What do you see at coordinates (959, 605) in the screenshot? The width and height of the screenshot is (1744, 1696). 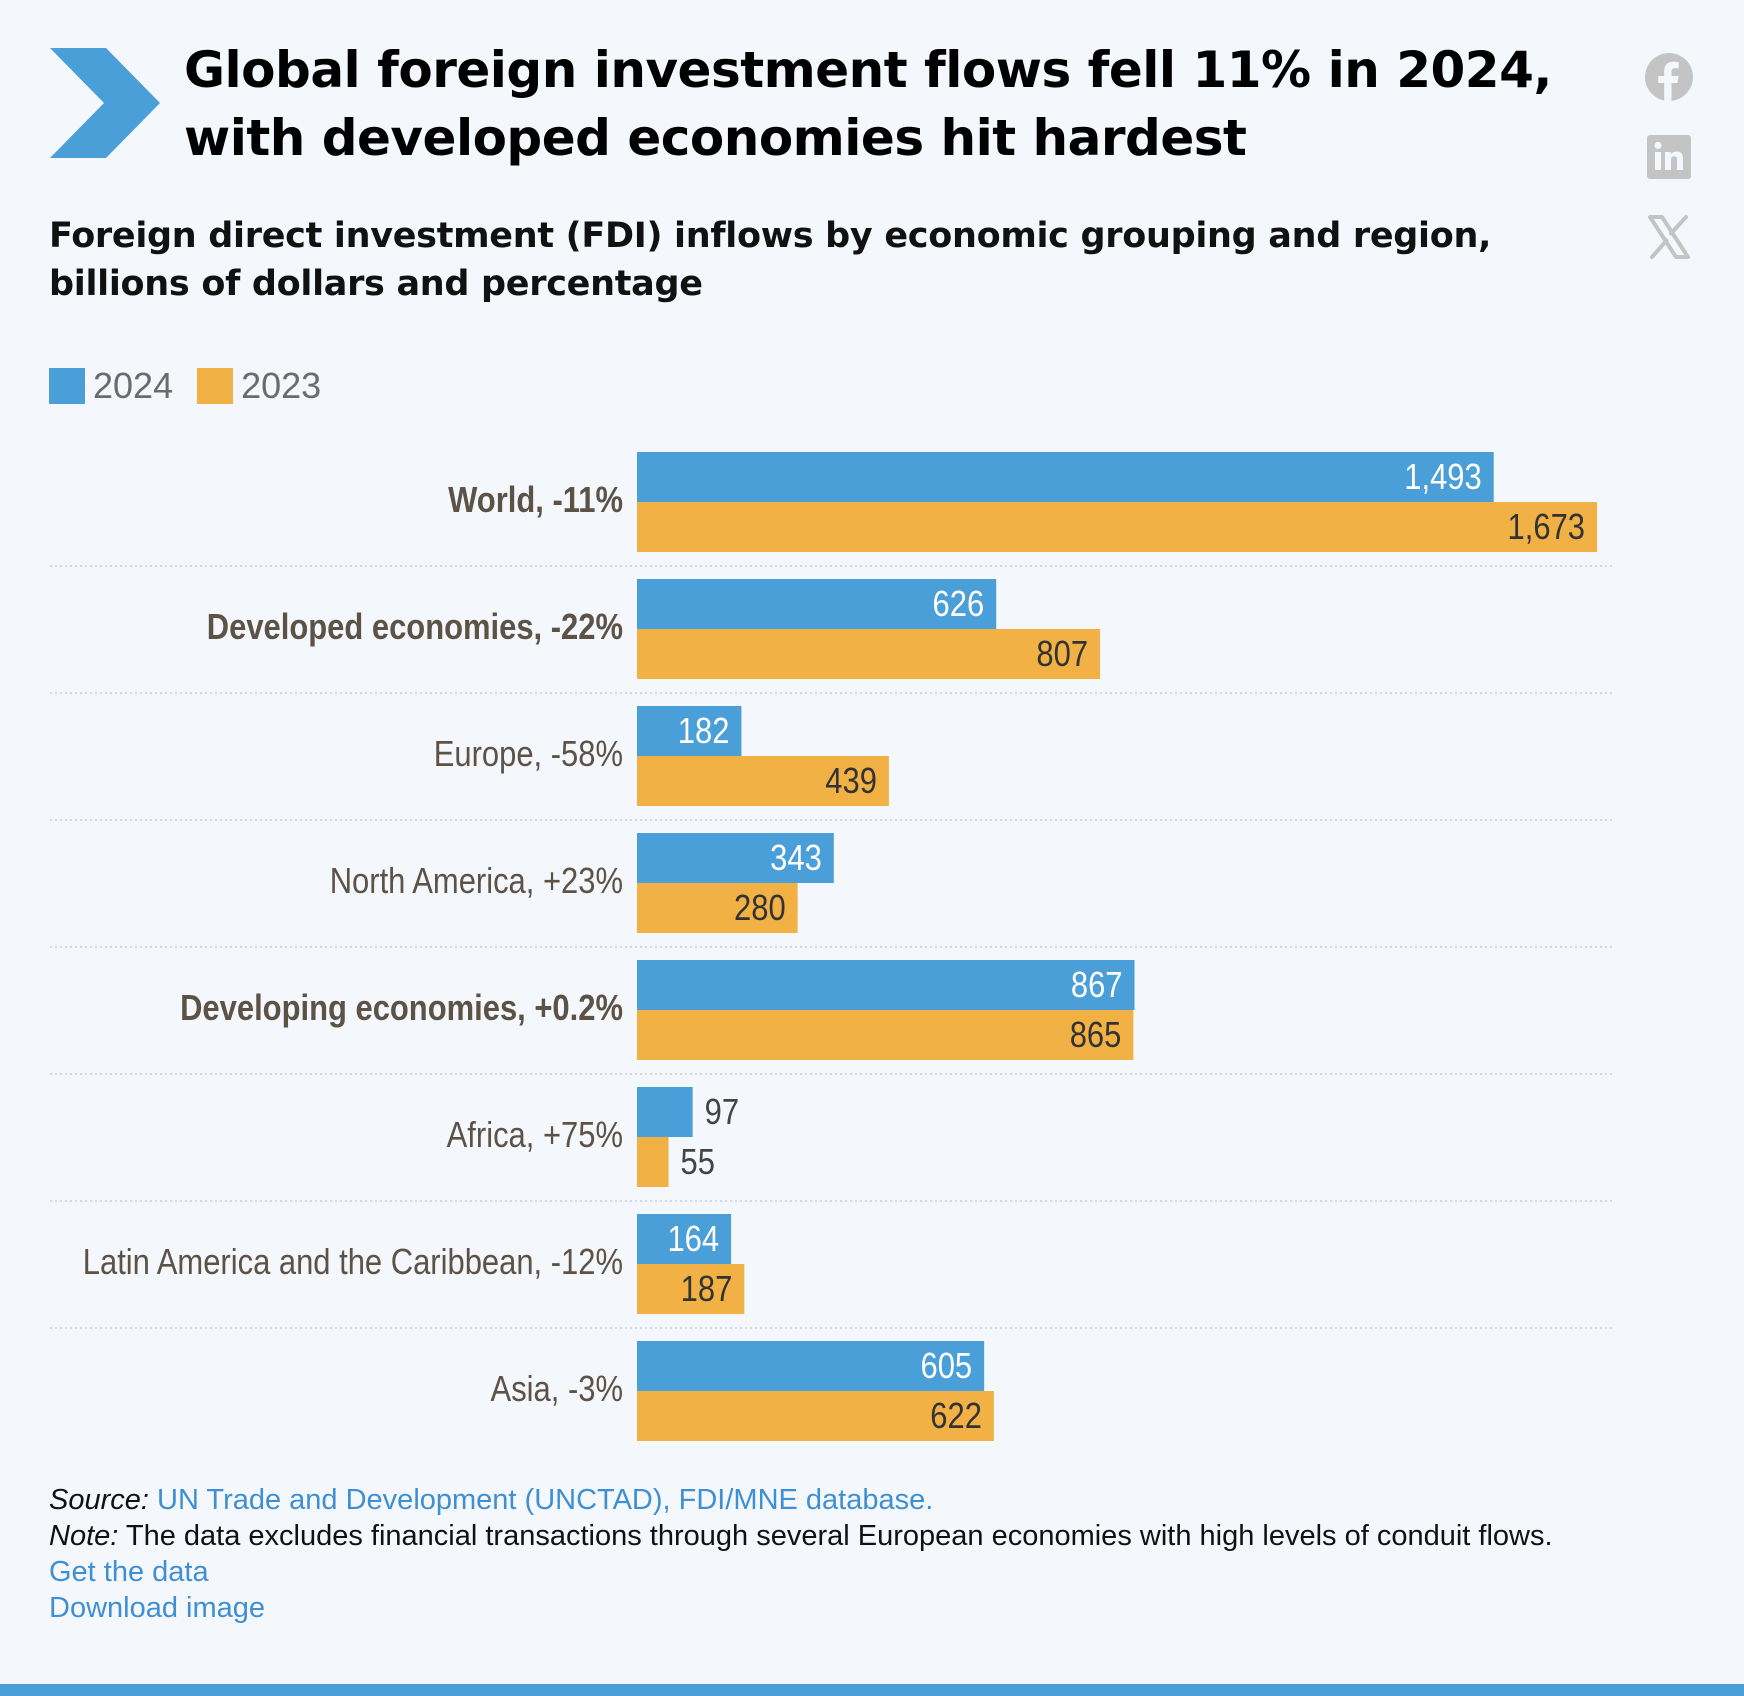 I see `value-label-2024: 626` at bounding box center [959, 605].